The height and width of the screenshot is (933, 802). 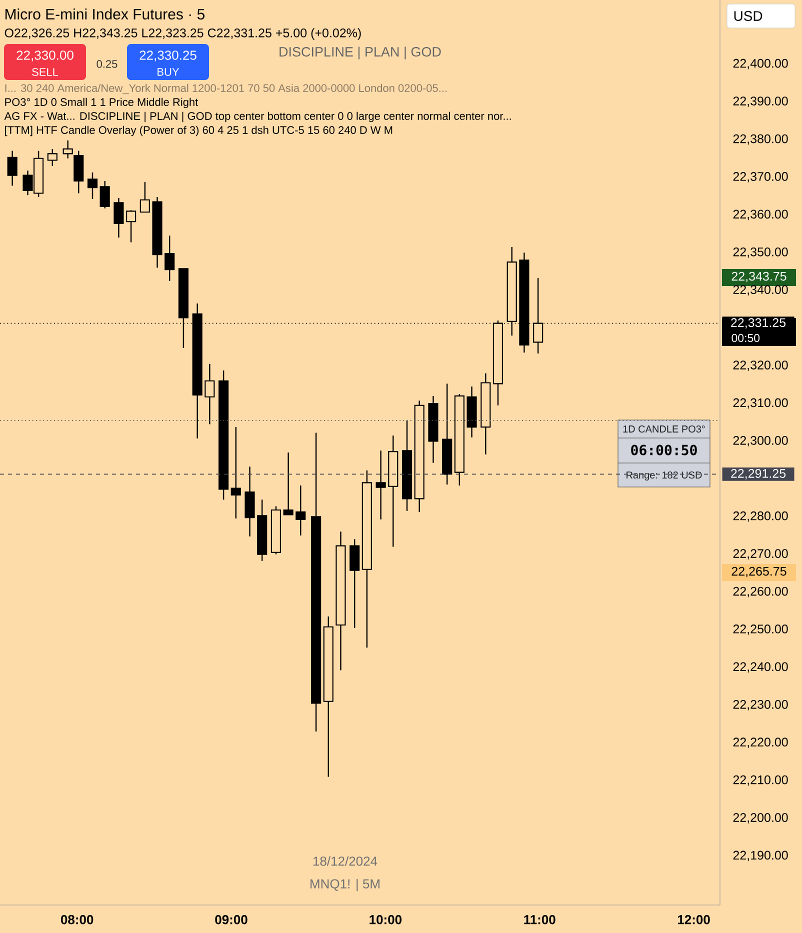 I want to click on text: 00:50, so click(x=746, y=338).